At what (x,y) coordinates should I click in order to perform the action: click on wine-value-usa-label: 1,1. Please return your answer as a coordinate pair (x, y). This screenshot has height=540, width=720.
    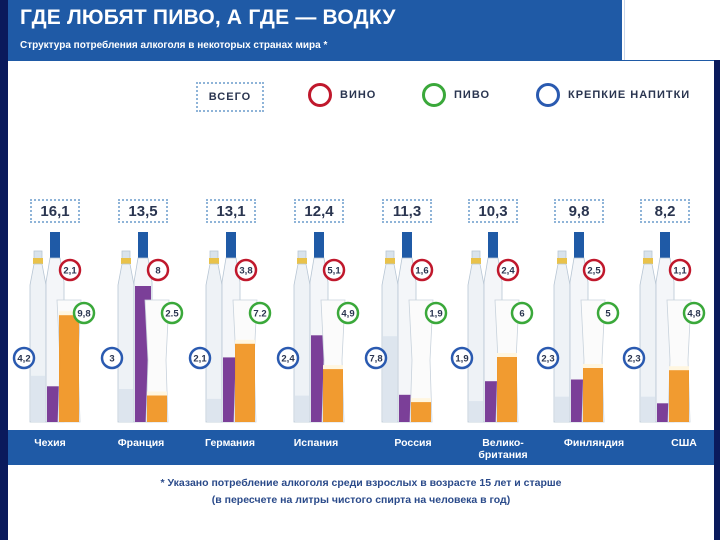
    Looking at the image, I should click on (680, 271).